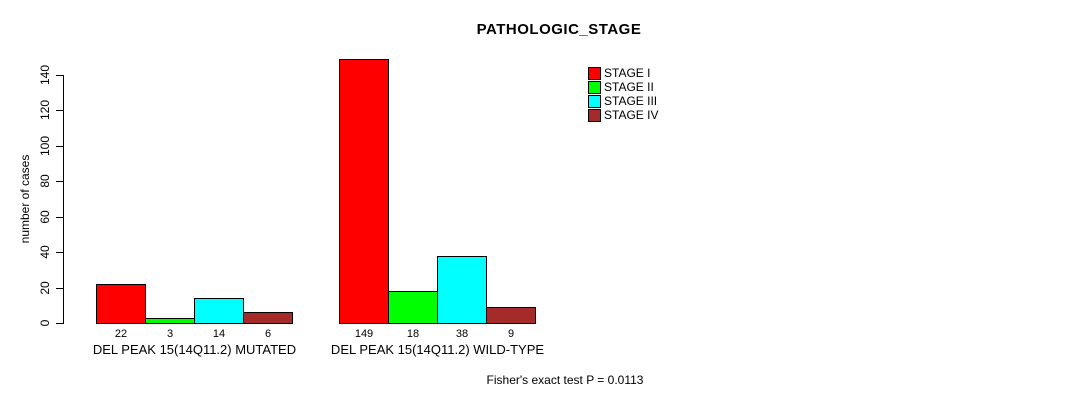 This screenshot has width=1090, height=400. What do you see at coordinates (627, 73) in the screenshot?
I see `legend-label: STAGE I` at bounding box center [627, 73].